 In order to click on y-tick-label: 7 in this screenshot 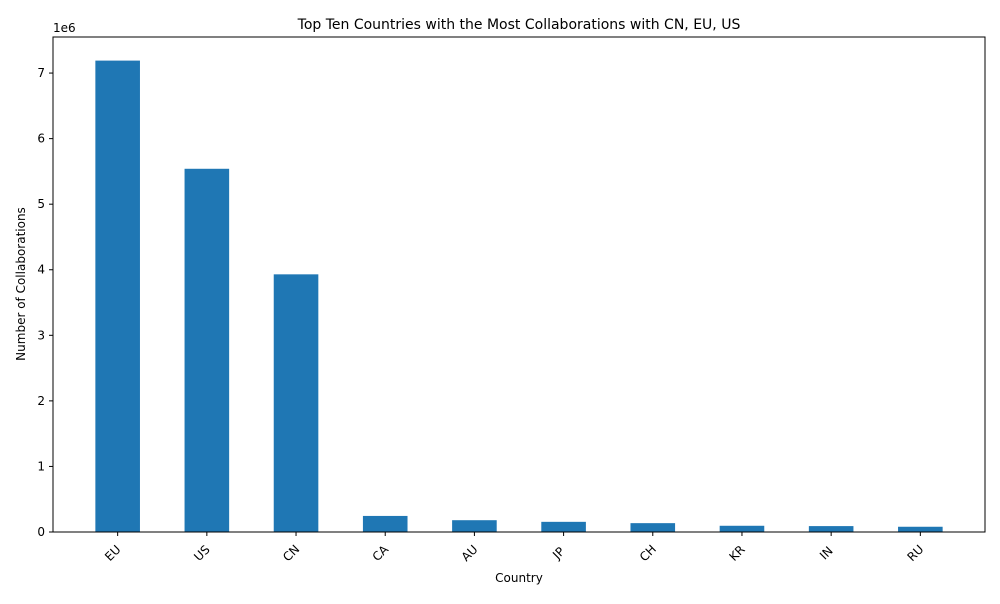, I will do `click(41, 73)`.